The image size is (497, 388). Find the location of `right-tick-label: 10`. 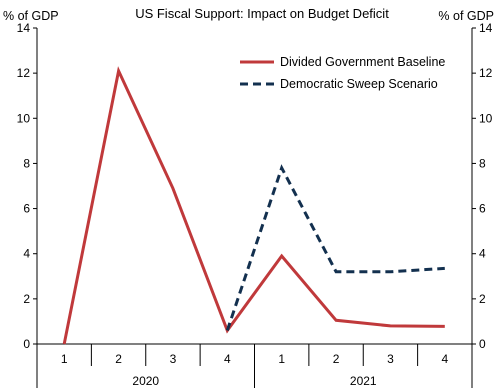

right-tick-label: 10 is located at coordinates (486, 118).